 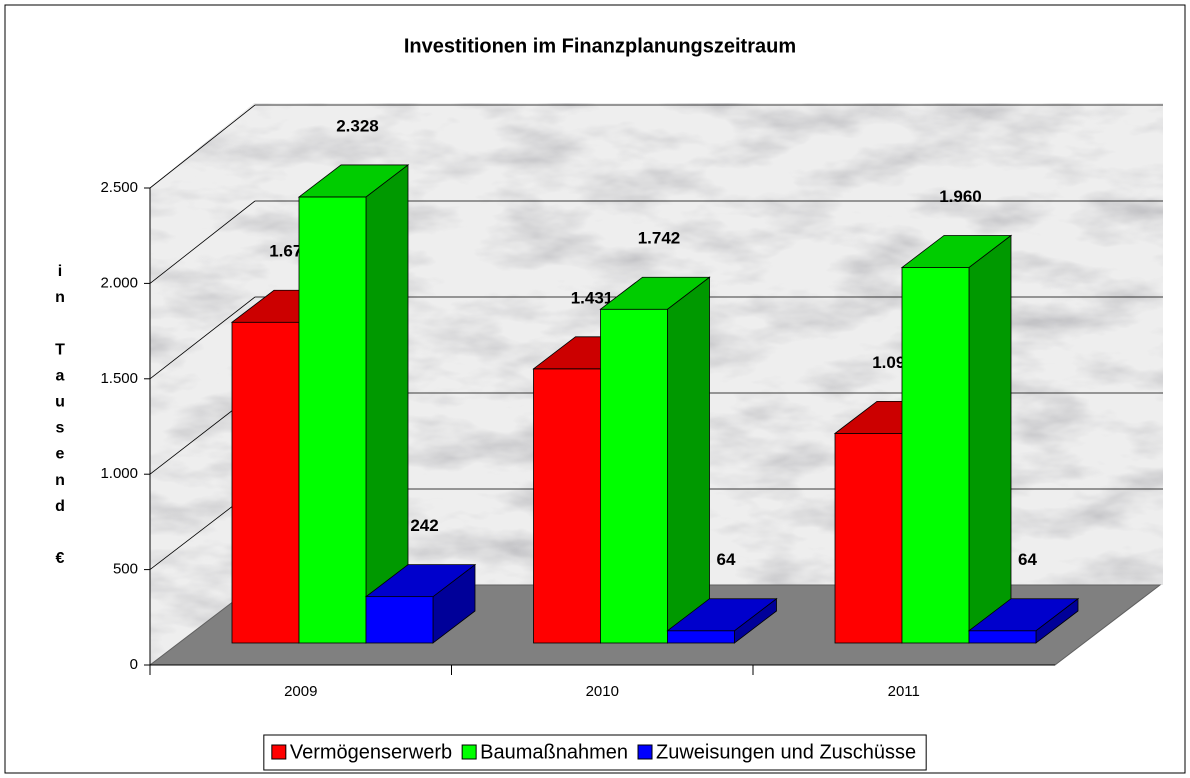 What do you see at coordinates (119, 187) in the screenshot?
I see `y-tick-label: 2.500` at bounding box center [119, 187].